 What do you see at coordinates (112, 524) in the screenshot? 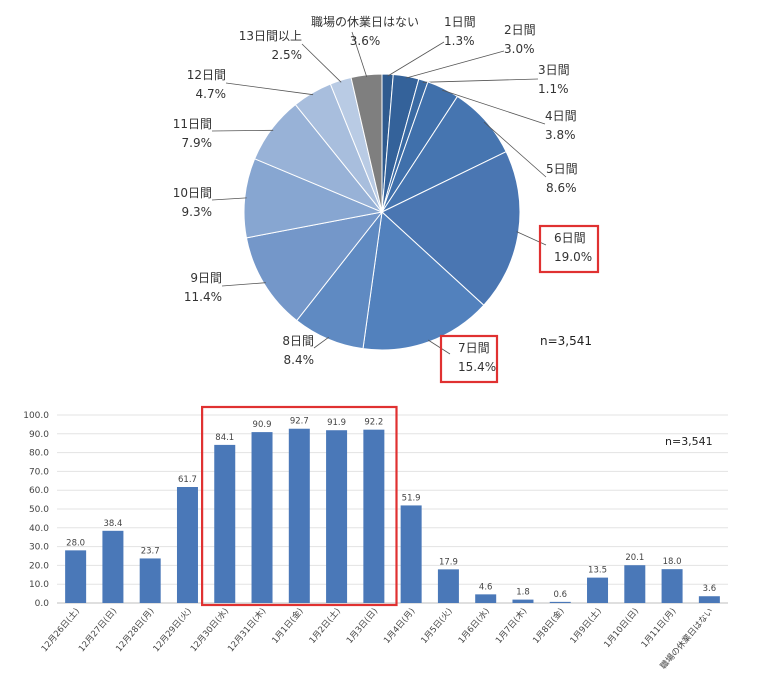
I see `bar-value-label: 38.4` at bounding box center [112, 524].